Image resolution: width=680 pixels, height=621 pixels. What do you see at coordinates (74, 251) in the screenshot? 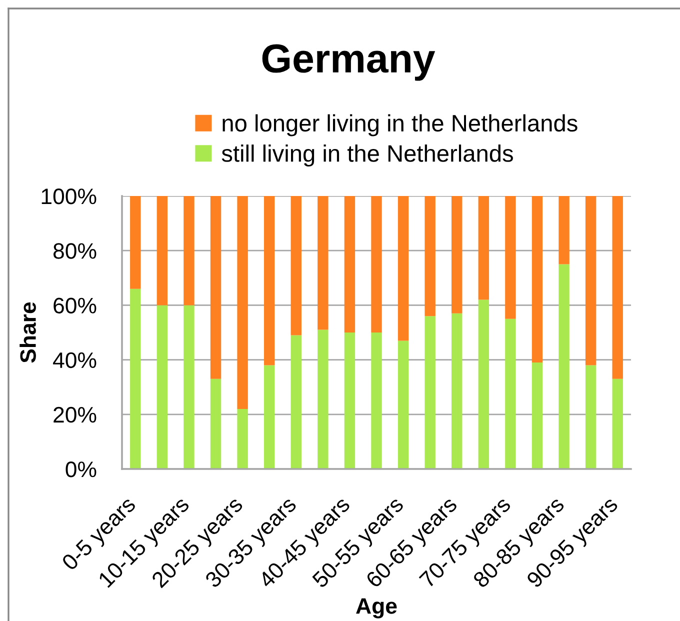
I see `y-tick-label: 80%` at bounding box center [74, 251].